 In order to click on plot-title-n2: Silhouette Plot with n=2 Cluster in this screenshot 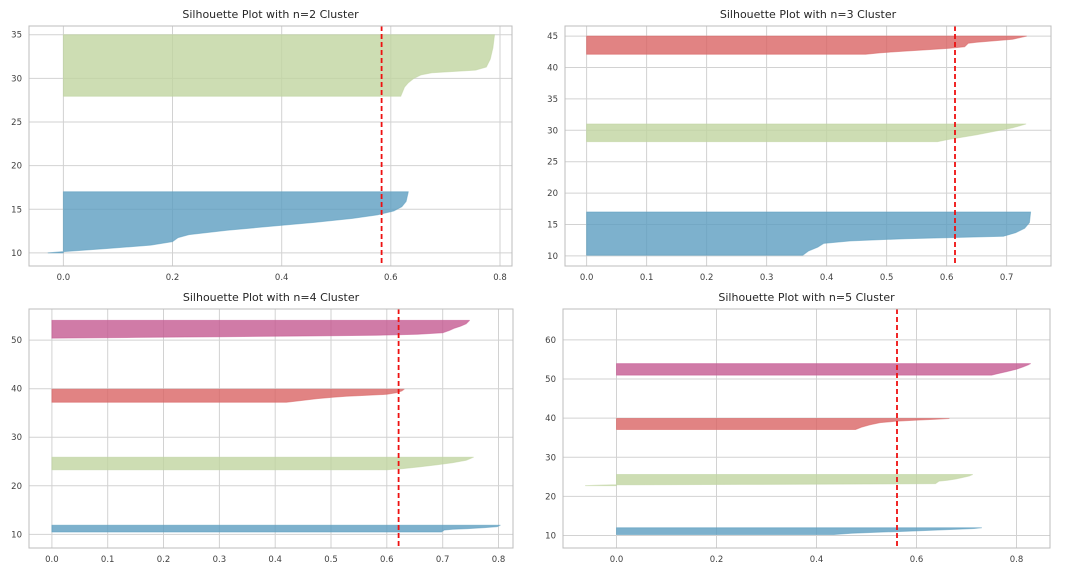, I will do `click(270, 14)`.